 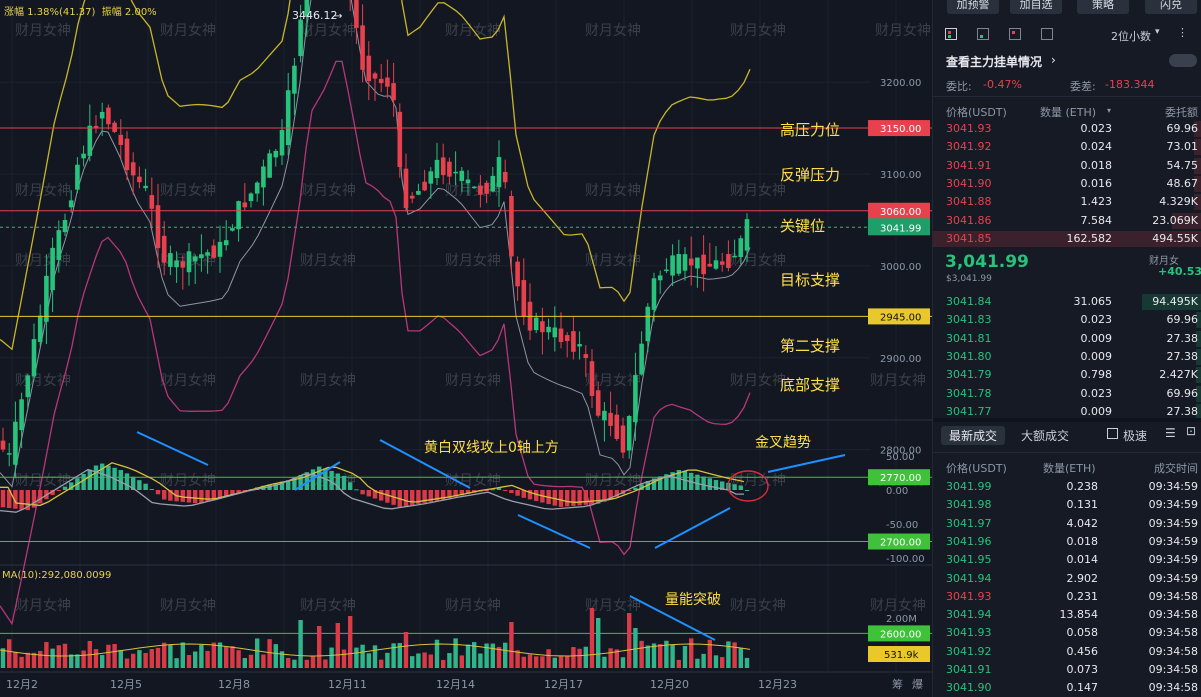 I want to click on trade-row: 3041.93 0.058 09:34:58, so click(x=1067, y=633).